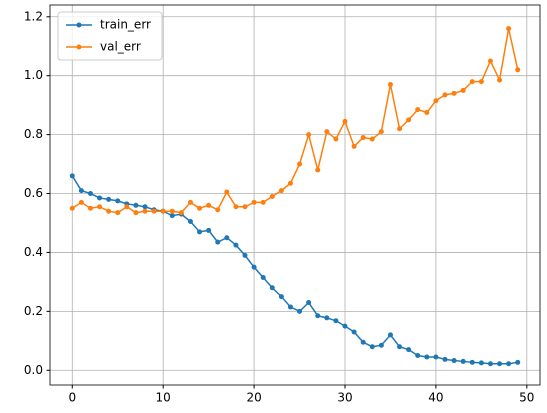 The width and height of the screenshot is (547, 413). Describe the element at coordinates (33, 75) in the screenshot. I see `y-tick-label: 1.0` at that location.